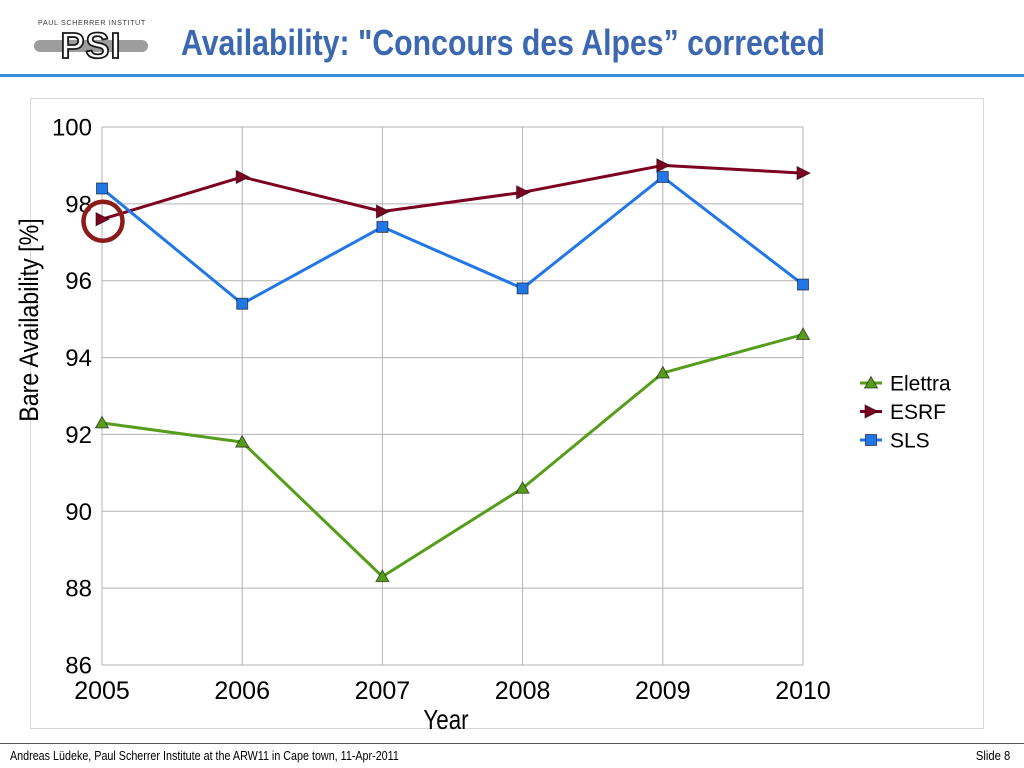 The image size is (1024, 768). I want to click on logo-caption: PAUL SCHERRER INSTITUT, so click(92, 22).